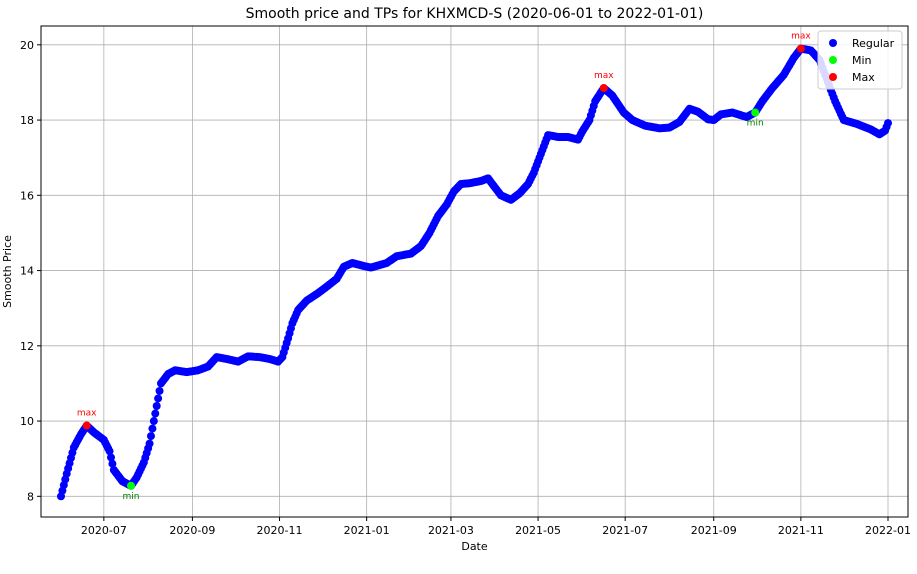 This screenshot has height=574, width=917. I want to click on y-tick-label: 14, so click(27, 271).